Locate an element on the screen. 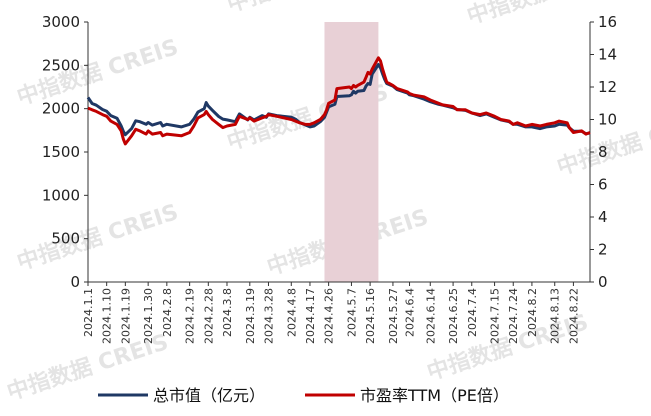  x-tick-label: 2024.7.15 is located at coordinates (495, 316).